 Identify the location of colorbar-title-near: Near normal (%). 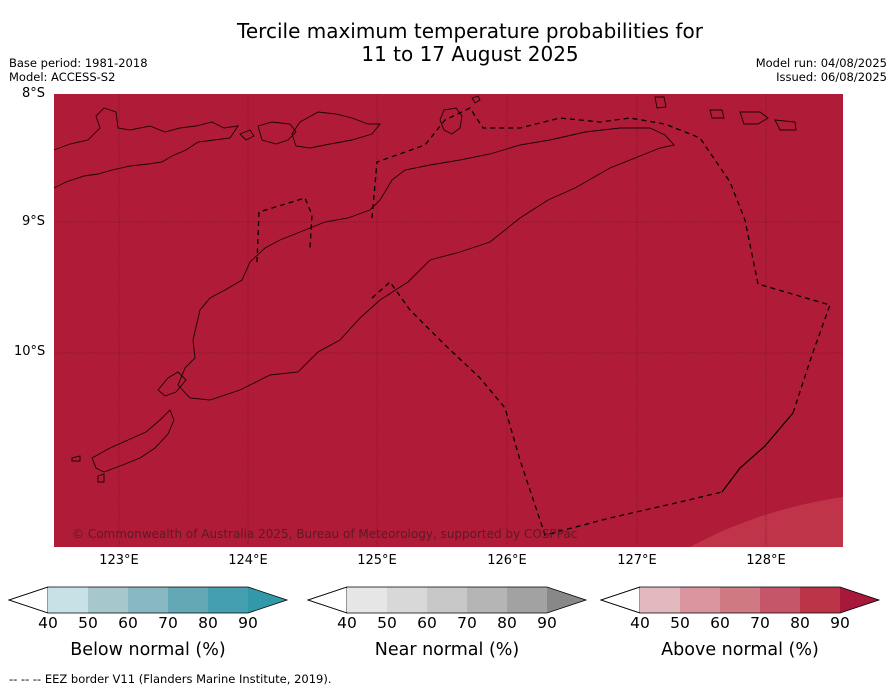
(447, 650).